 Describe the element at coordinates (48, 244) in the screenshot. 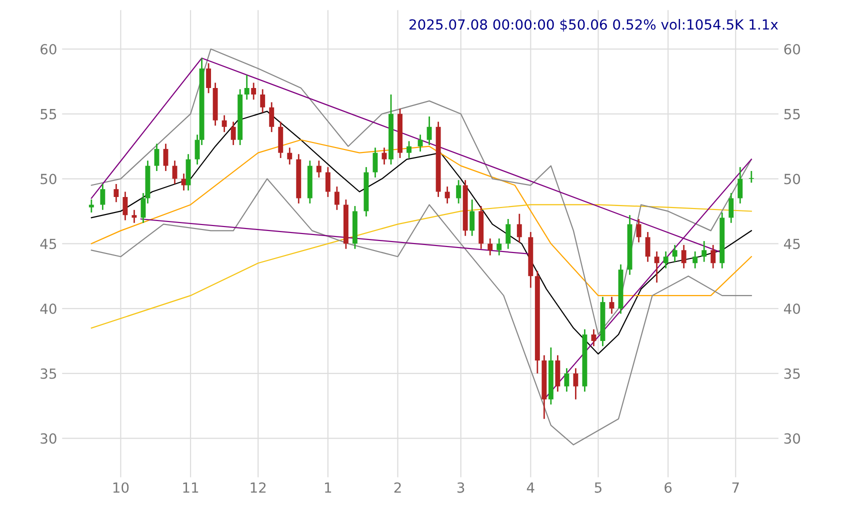

I see `y-tick-label: 45` at that location.